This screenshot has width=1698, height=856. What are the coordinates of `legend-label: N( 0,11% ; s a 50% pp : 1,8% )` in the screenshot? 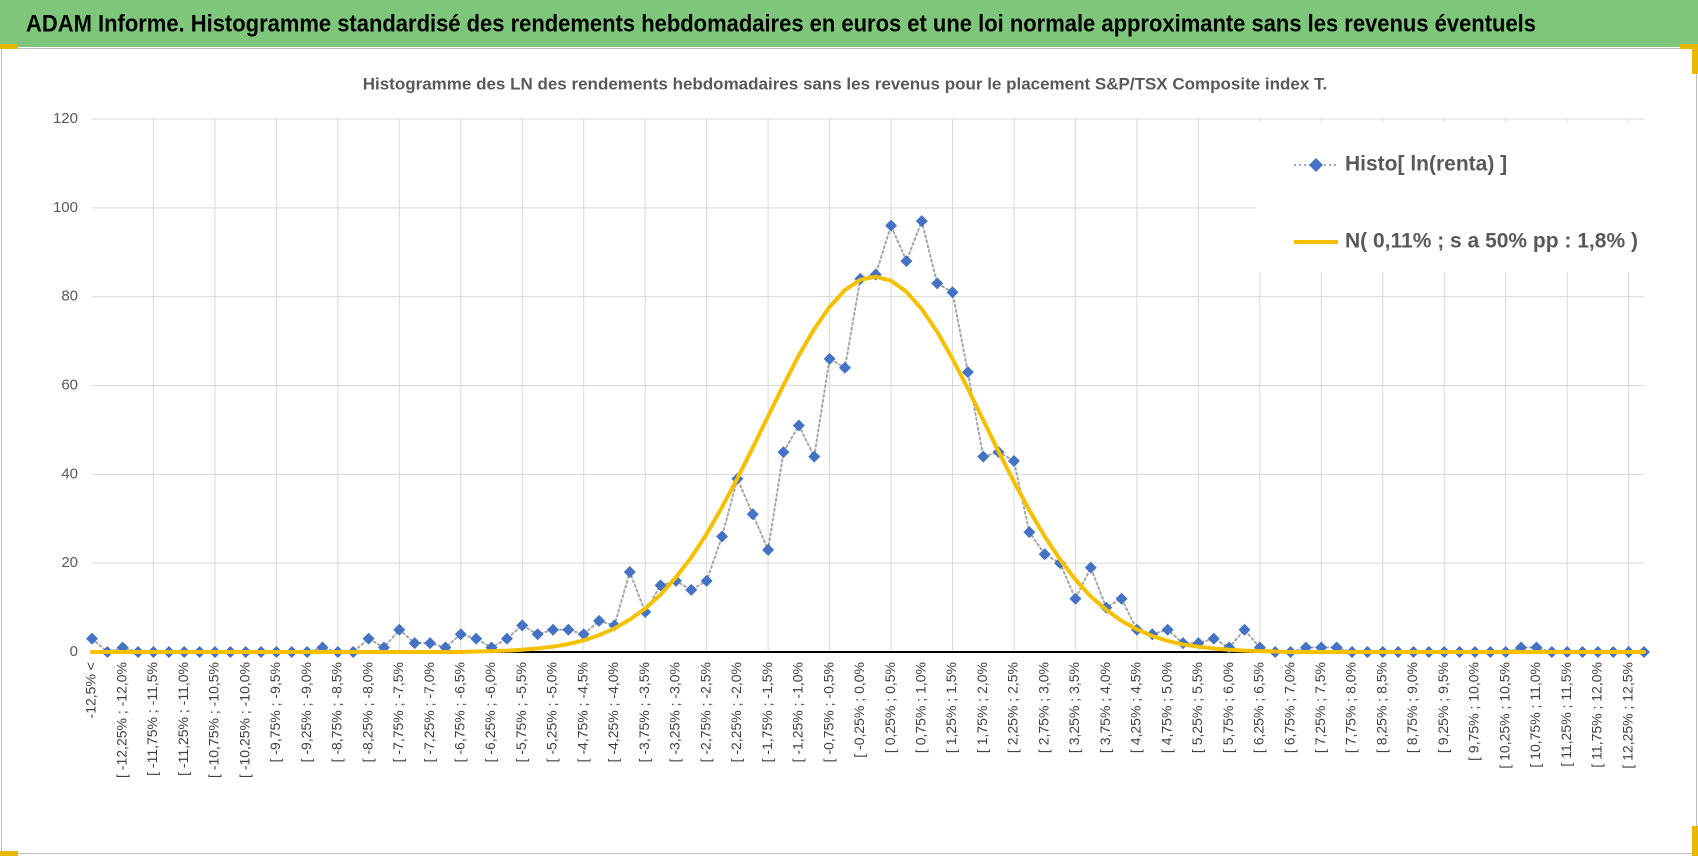 It's located at (1491, 241).